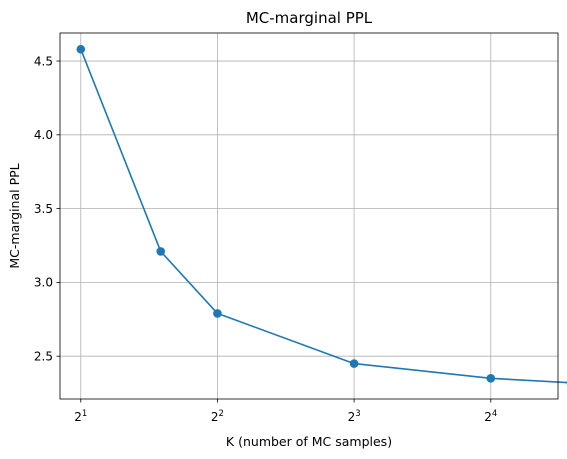 This screenshot has height=459, width=567. I want to click on y-tick-label: 4.5, so click(43, 61).